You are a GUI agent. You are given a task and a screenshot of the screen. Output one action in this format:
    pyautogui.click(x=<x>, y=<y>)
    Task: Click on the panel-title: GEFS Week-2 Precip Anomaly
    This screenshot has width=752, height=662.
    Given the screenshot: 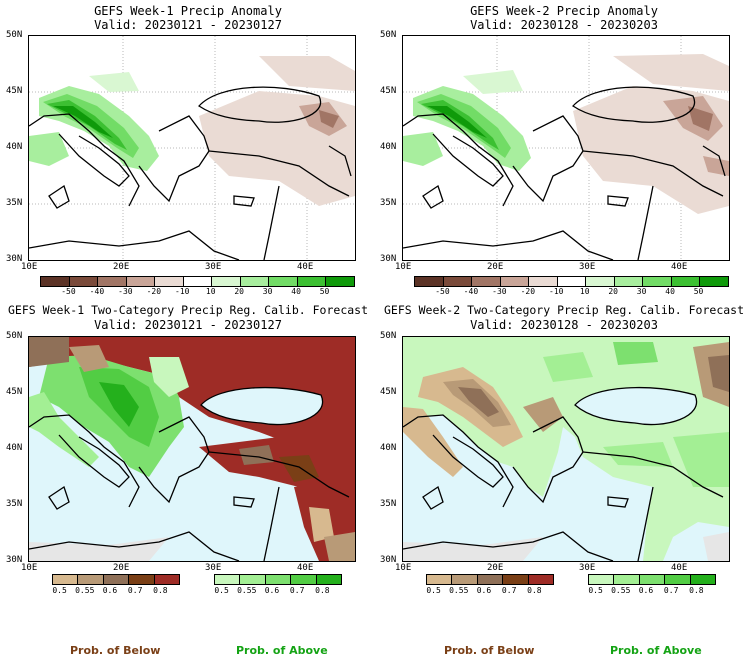 What is the action you would take?
    pyautogui.click(x=564, y=11)
    